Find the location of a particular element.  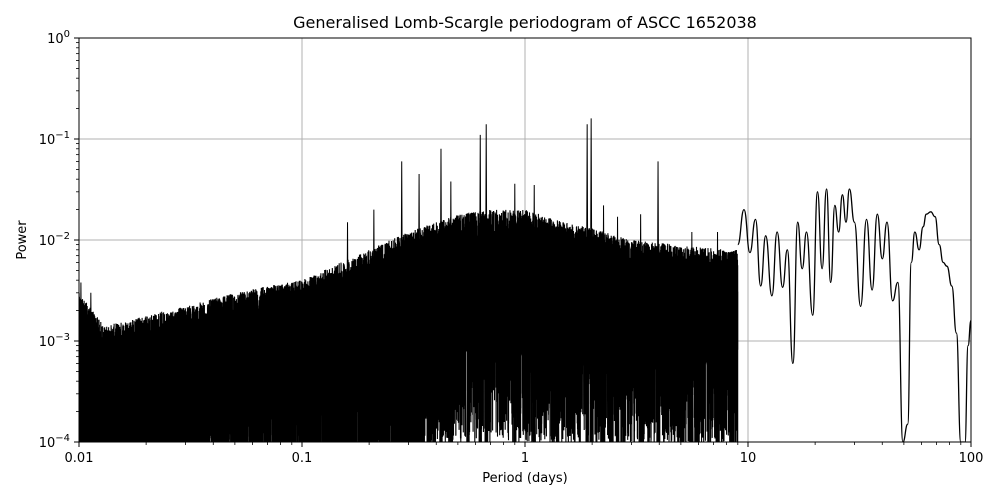

y-axis-label: Power is located at coordinates (22, 240).